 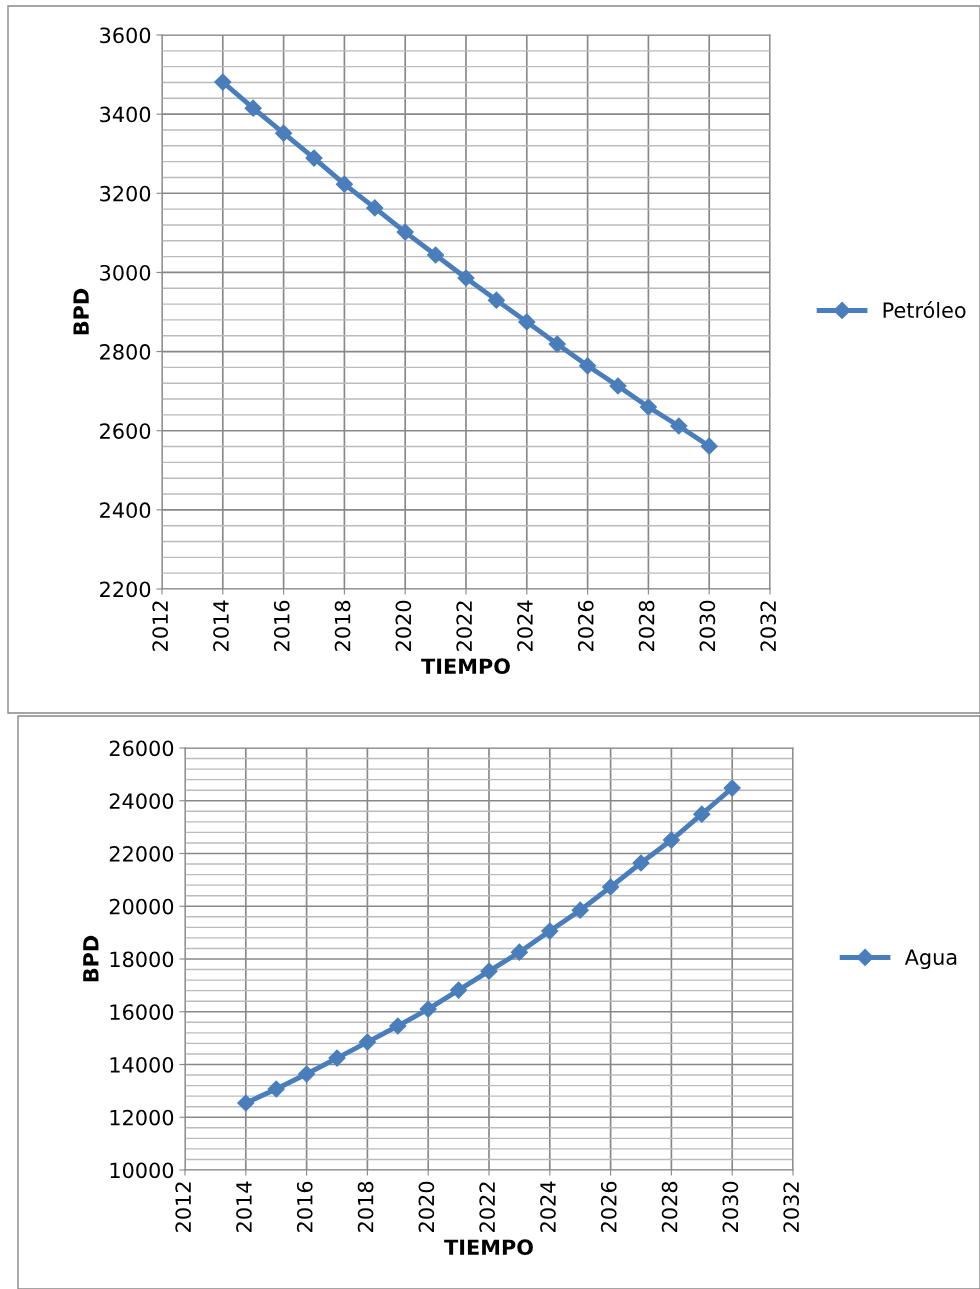 What do you see at coordinates (125, 431) in the screenshot?
I see `y-tick-label: 2600` at bounding box center [125, 431].